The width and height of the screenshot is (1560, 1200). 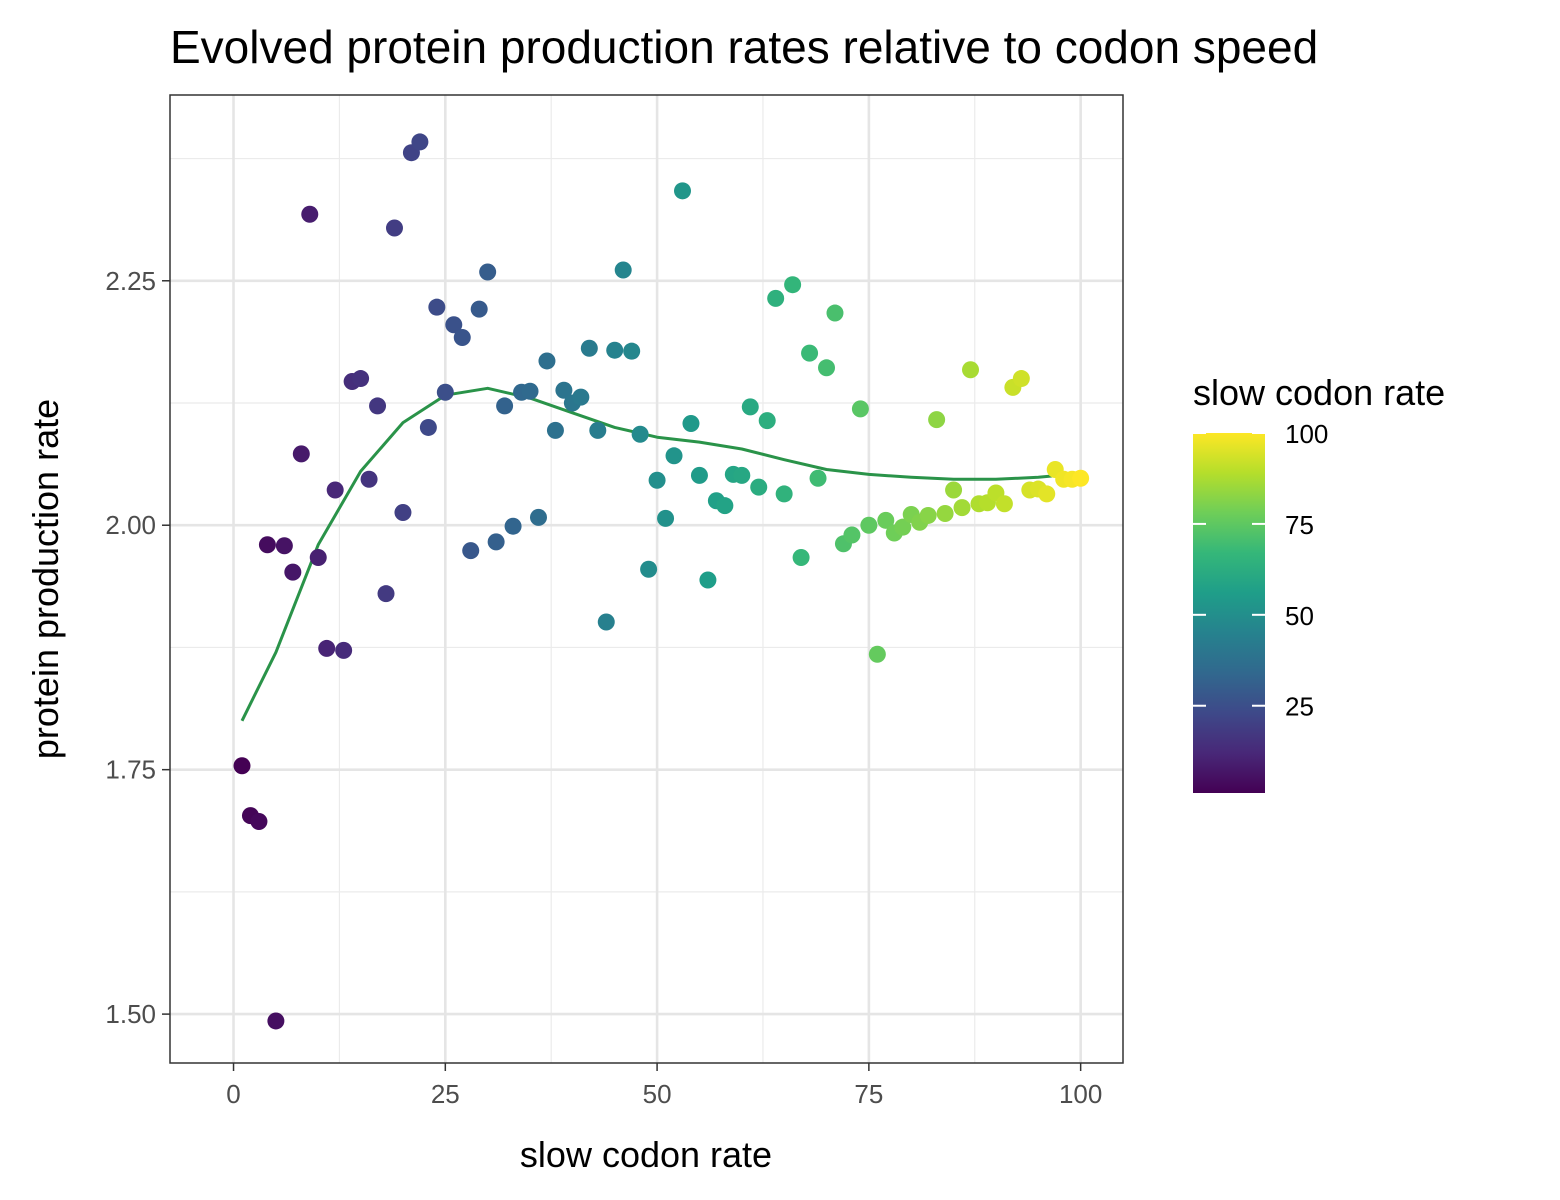 What do you see at coordinates (1299, 707) in the screenshot?
I see `legend-tick-label: 25` at bounding box center [1299, 707].